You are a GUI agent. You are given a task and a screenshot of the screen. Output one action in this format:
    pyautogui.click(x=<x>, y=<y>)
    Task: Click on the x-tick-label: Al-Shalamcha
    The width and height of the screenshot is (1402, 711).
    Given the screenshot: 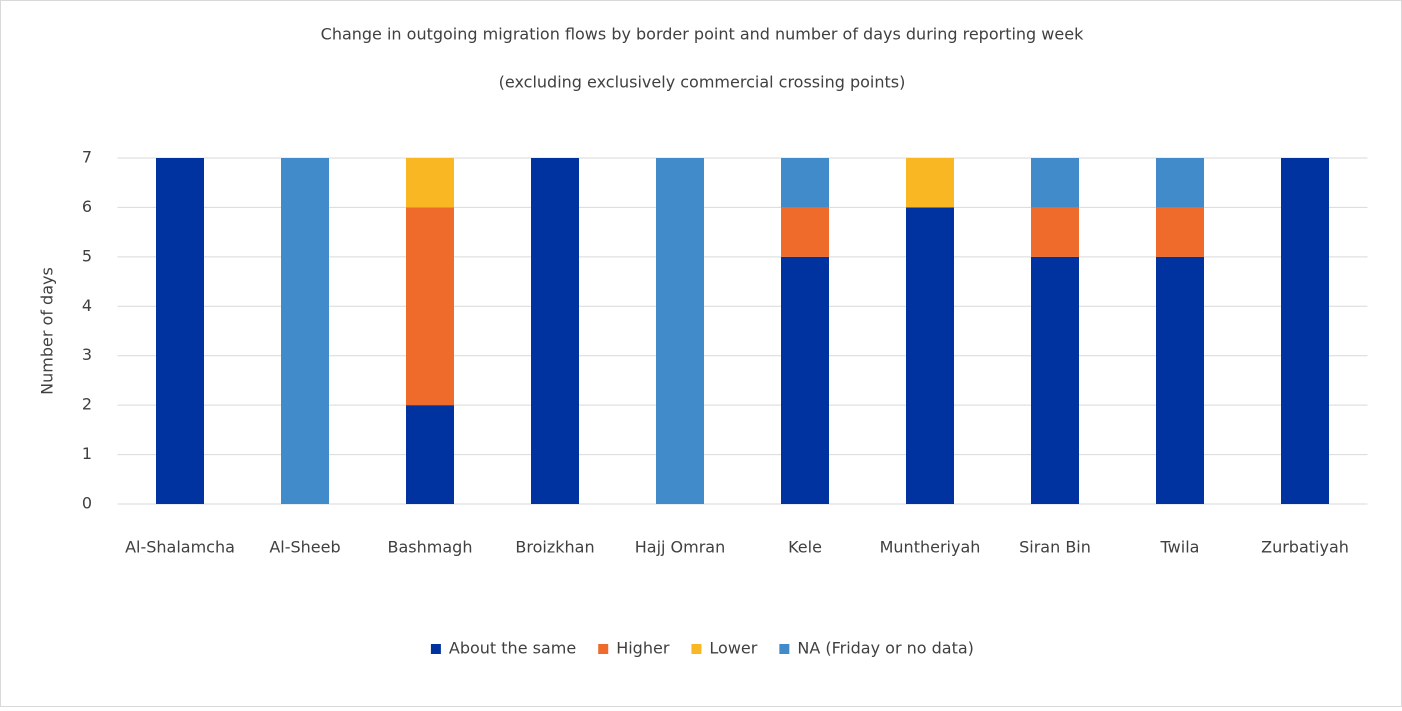 What is the action you would take?
    pyautogui.click(x=180, y=547)
    